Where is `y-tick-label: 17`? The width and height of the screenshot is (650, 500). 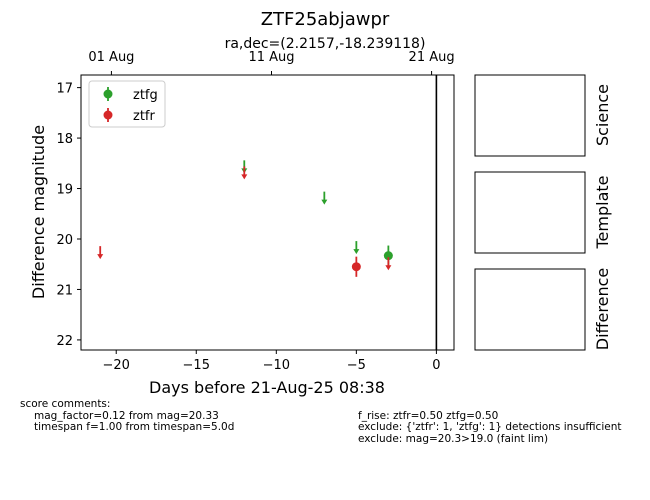 y-tick-label: 17 is located at coordinates (64, 89).